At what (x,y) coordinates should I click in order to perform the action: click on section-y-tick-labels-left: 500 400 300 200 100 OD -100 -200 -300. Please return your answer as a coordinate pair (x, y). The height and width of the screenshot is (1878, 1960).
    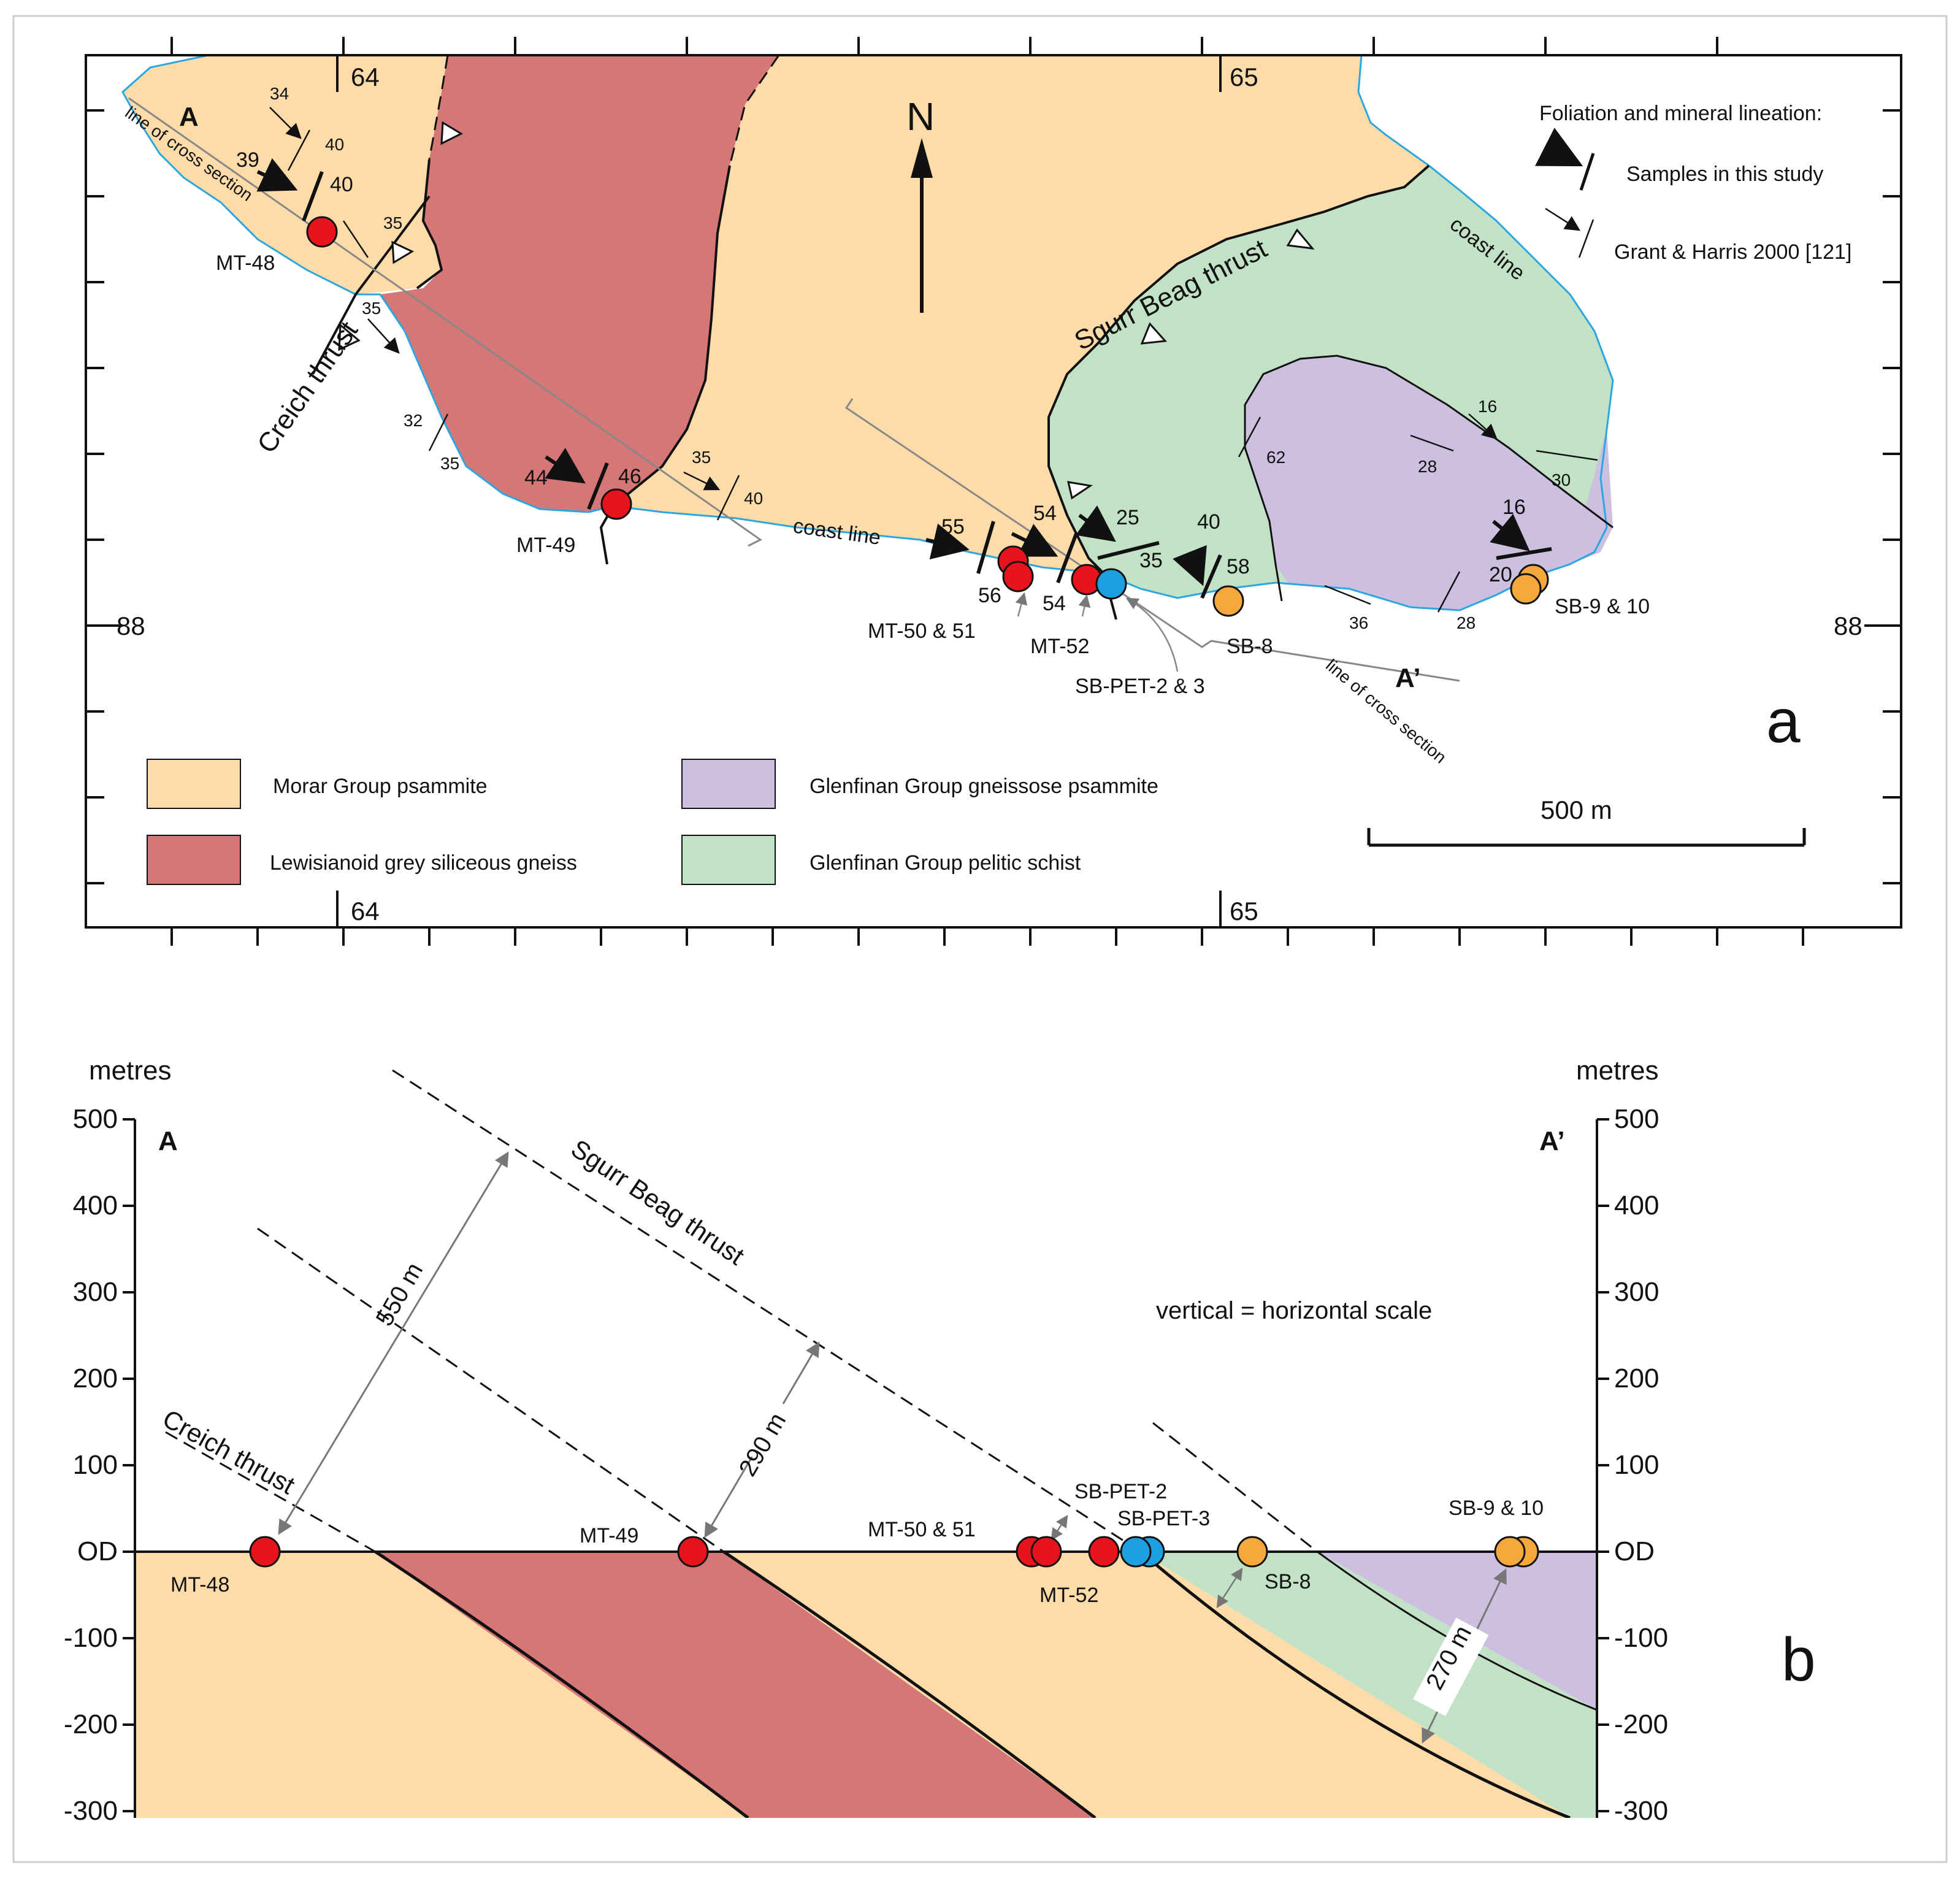
    Looking at the image, I should click on (91, 1465).